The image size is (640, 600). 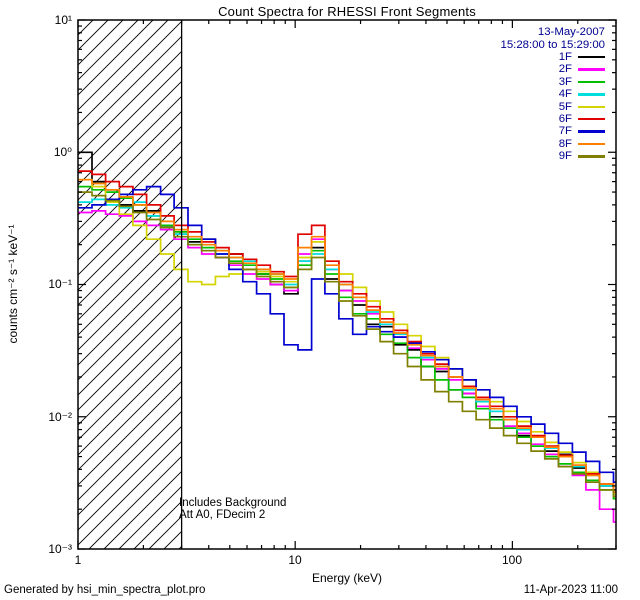 What do you see at coordinates (347, 11) in the screenshot?
I see `chart-title: Count Spectra for RHESSI Front Segments` at bounding box center [347, 11].